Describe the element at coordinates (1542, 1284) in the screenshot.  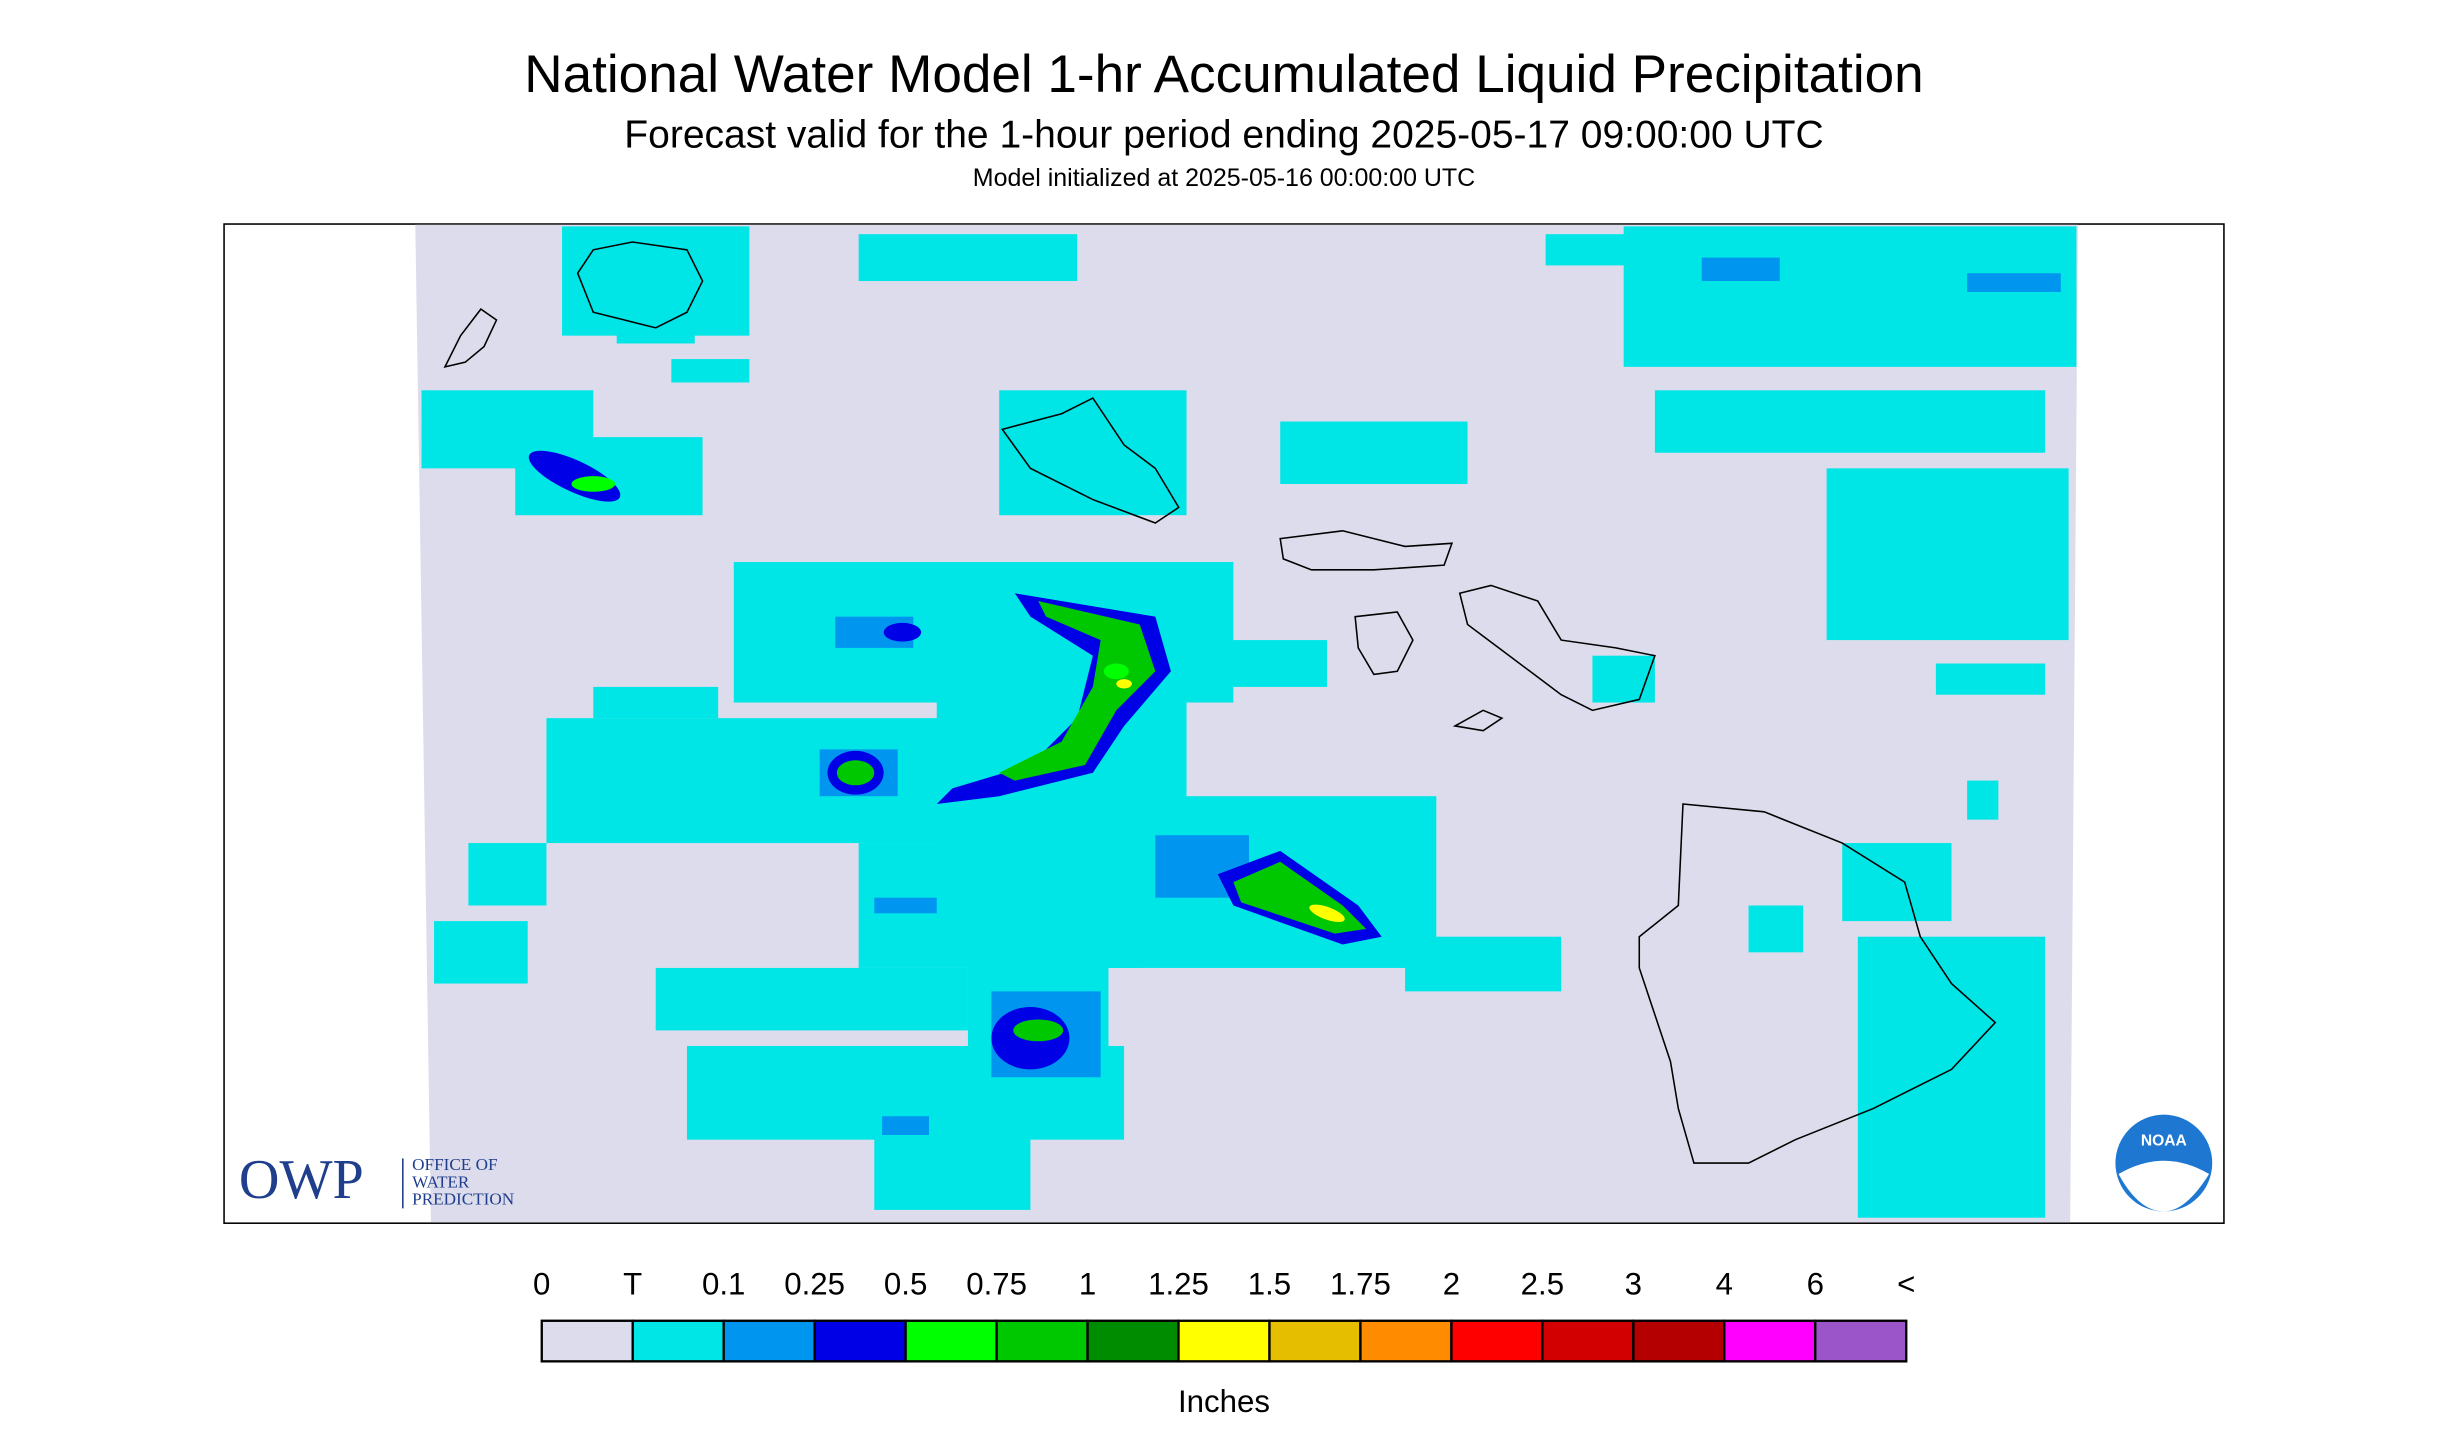
I see `legend-label: 2.5` at that location.